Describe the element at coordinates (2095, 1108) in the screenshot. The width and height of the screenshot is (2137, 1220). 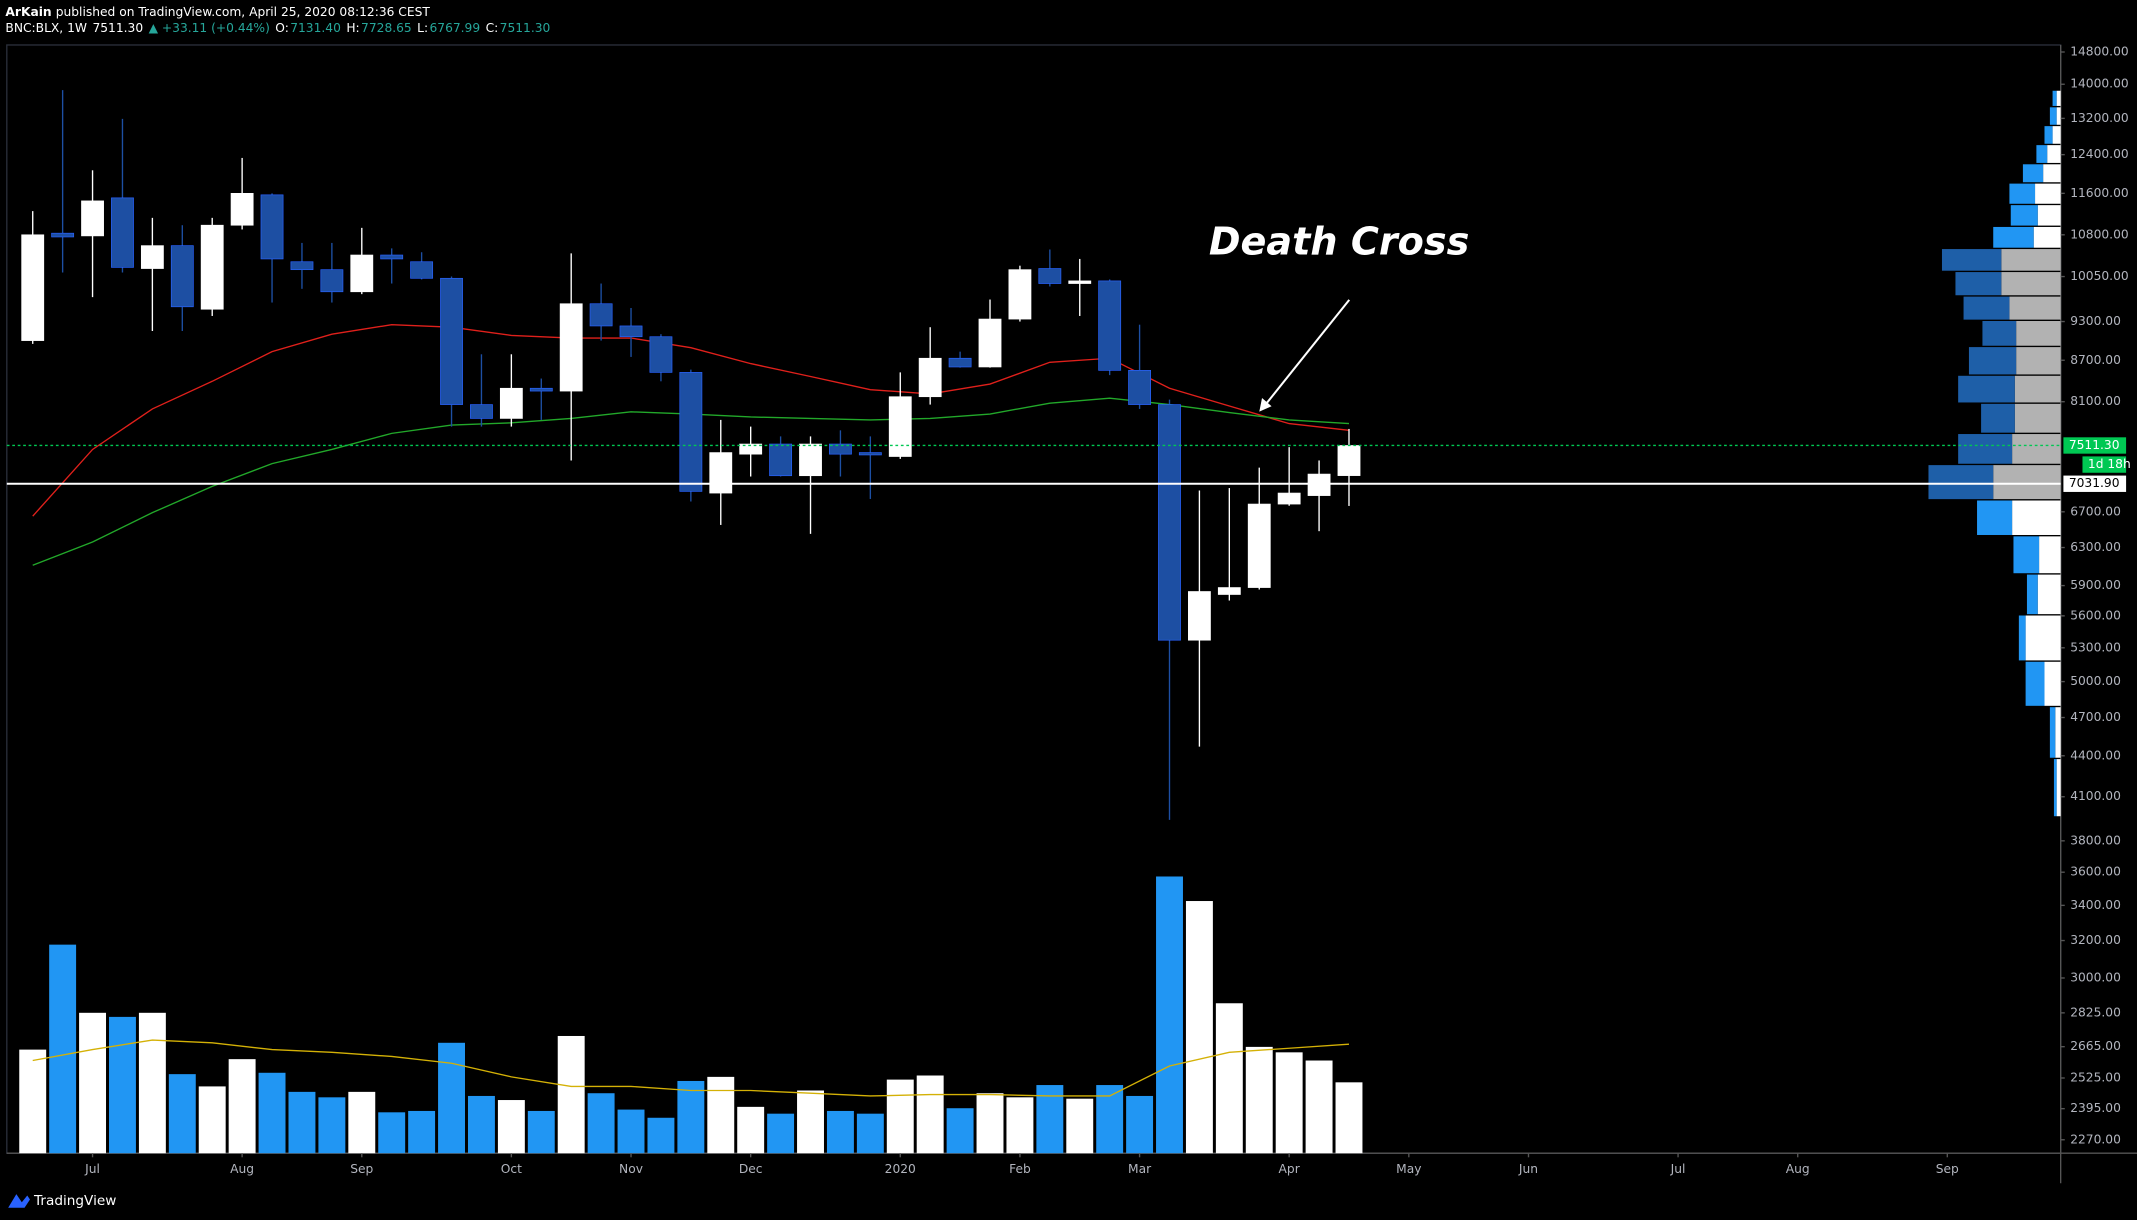
I see `y-tick-label: 2395.00` at that location.